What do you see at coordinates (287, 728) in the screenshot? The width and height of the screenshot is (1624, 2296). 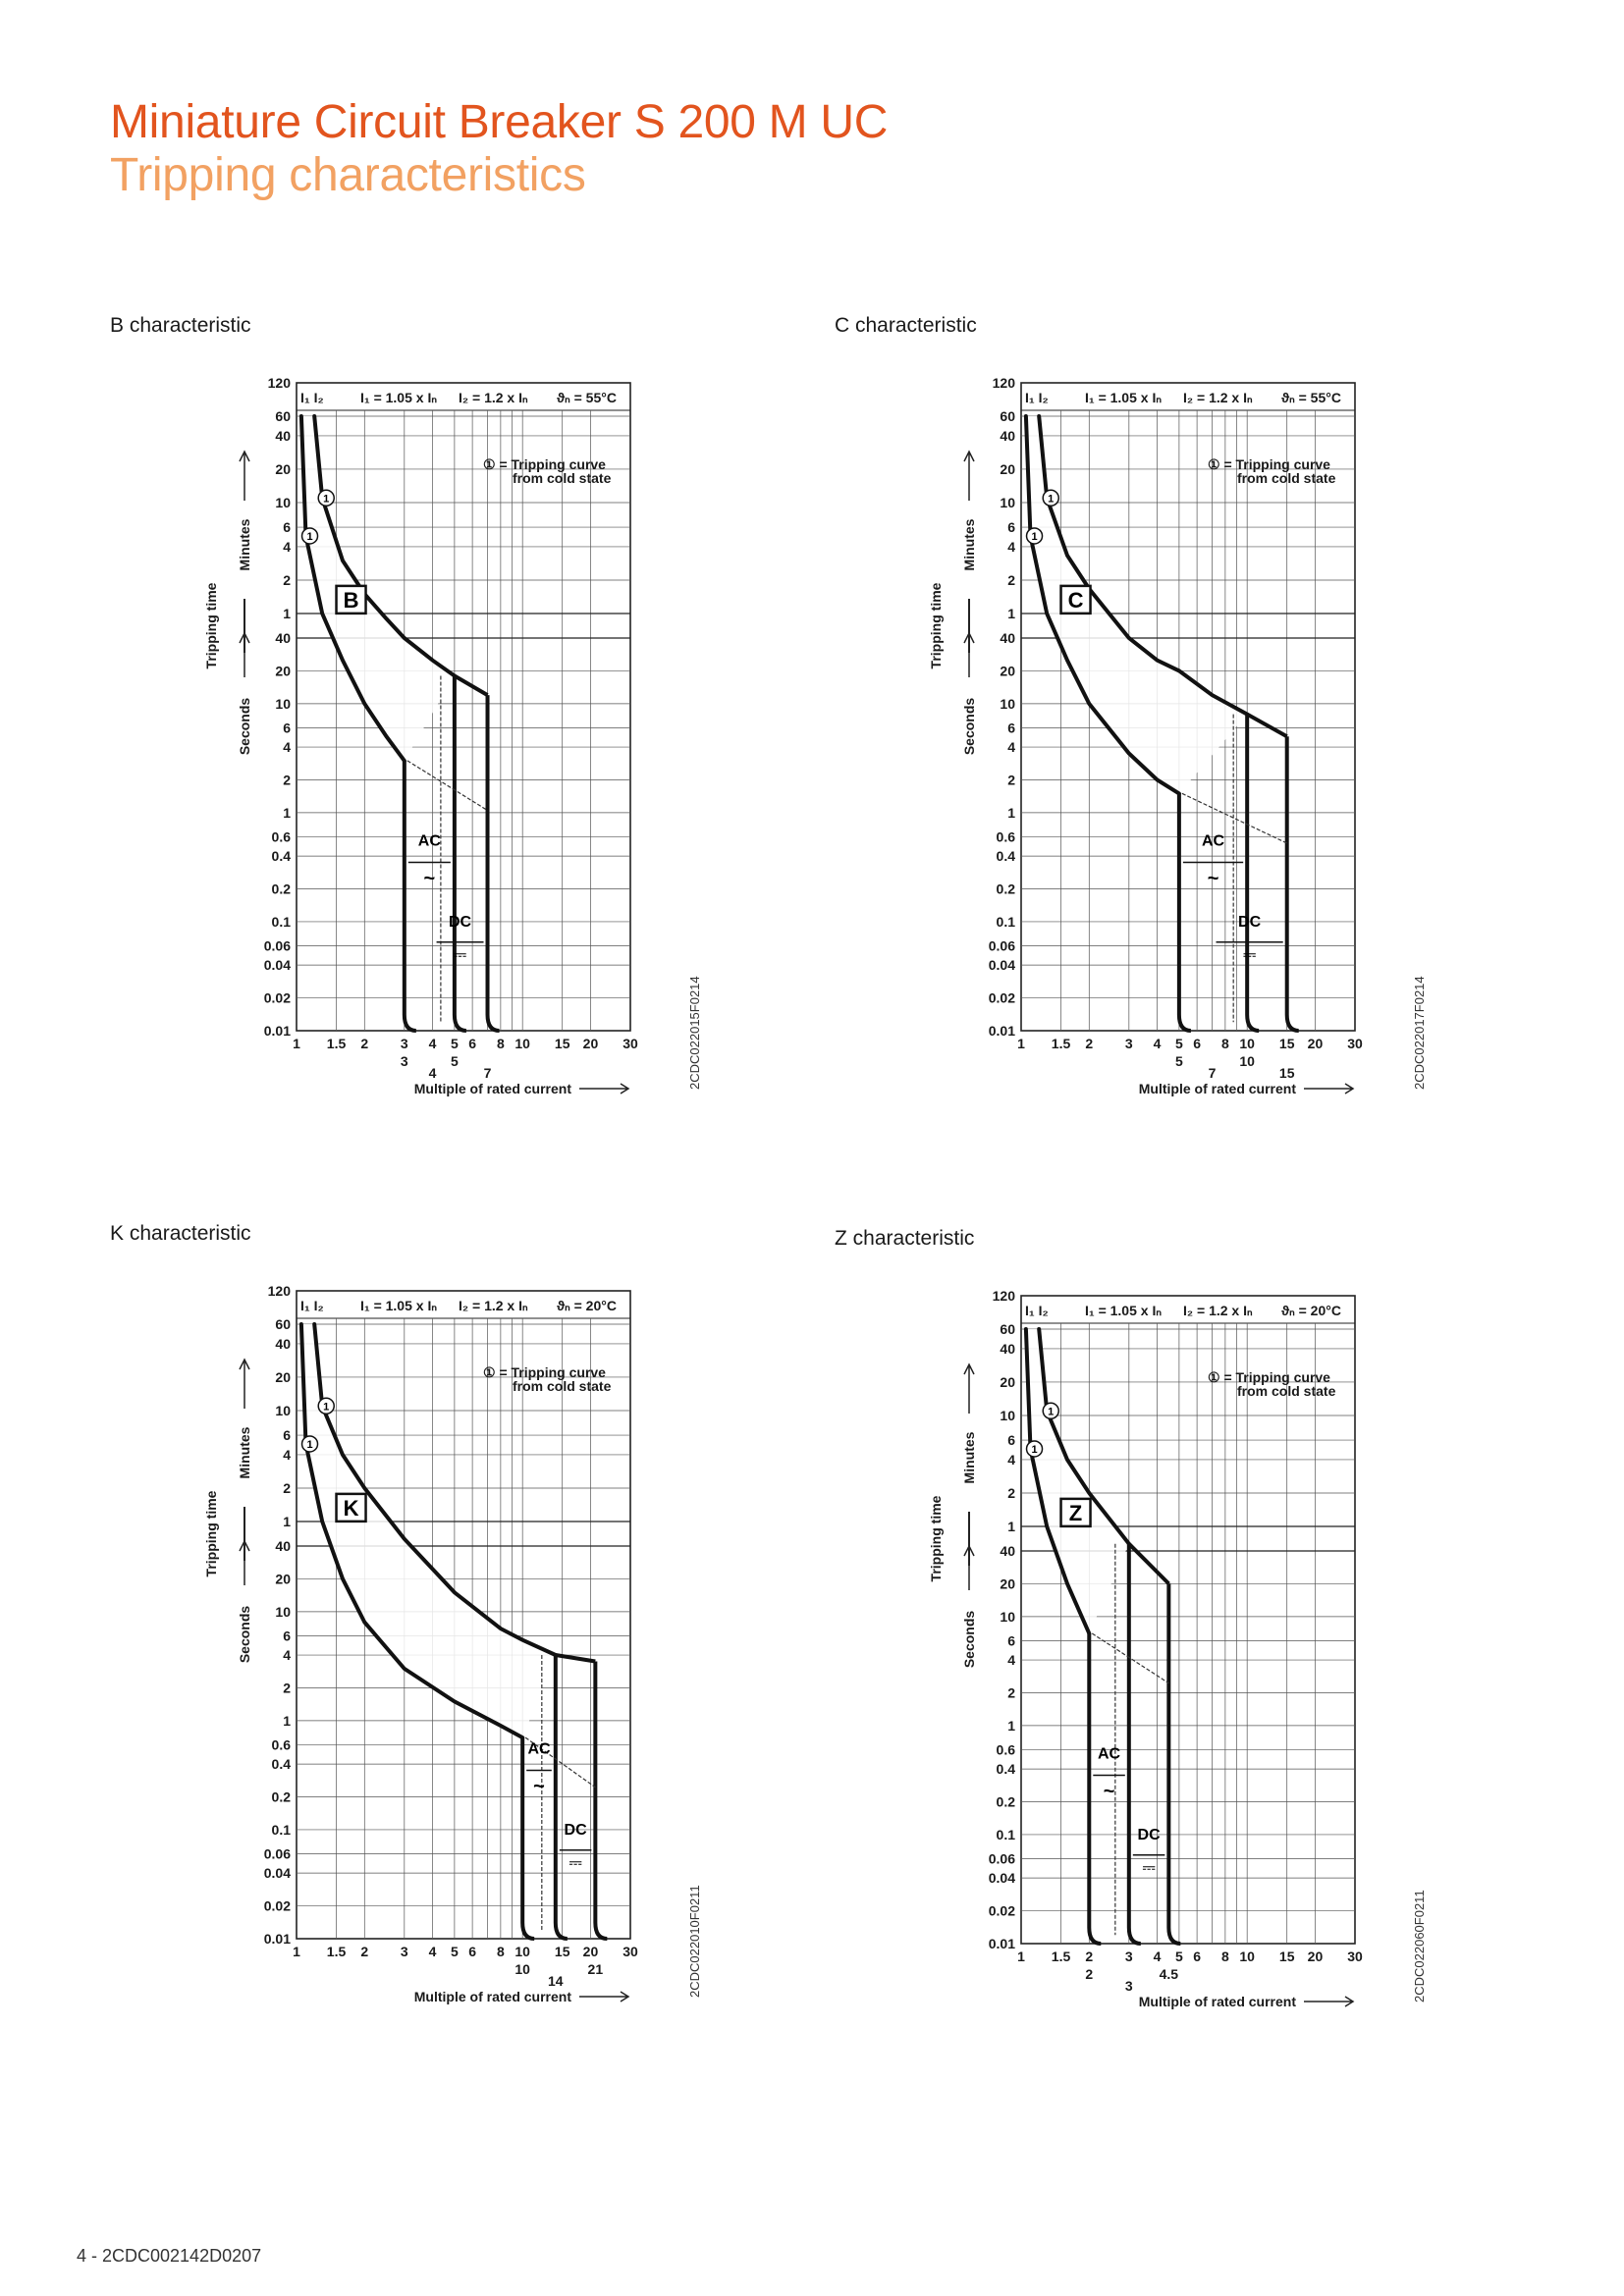 I see `y-tick-label-seconds: 6` at bounding box center [287, 728].